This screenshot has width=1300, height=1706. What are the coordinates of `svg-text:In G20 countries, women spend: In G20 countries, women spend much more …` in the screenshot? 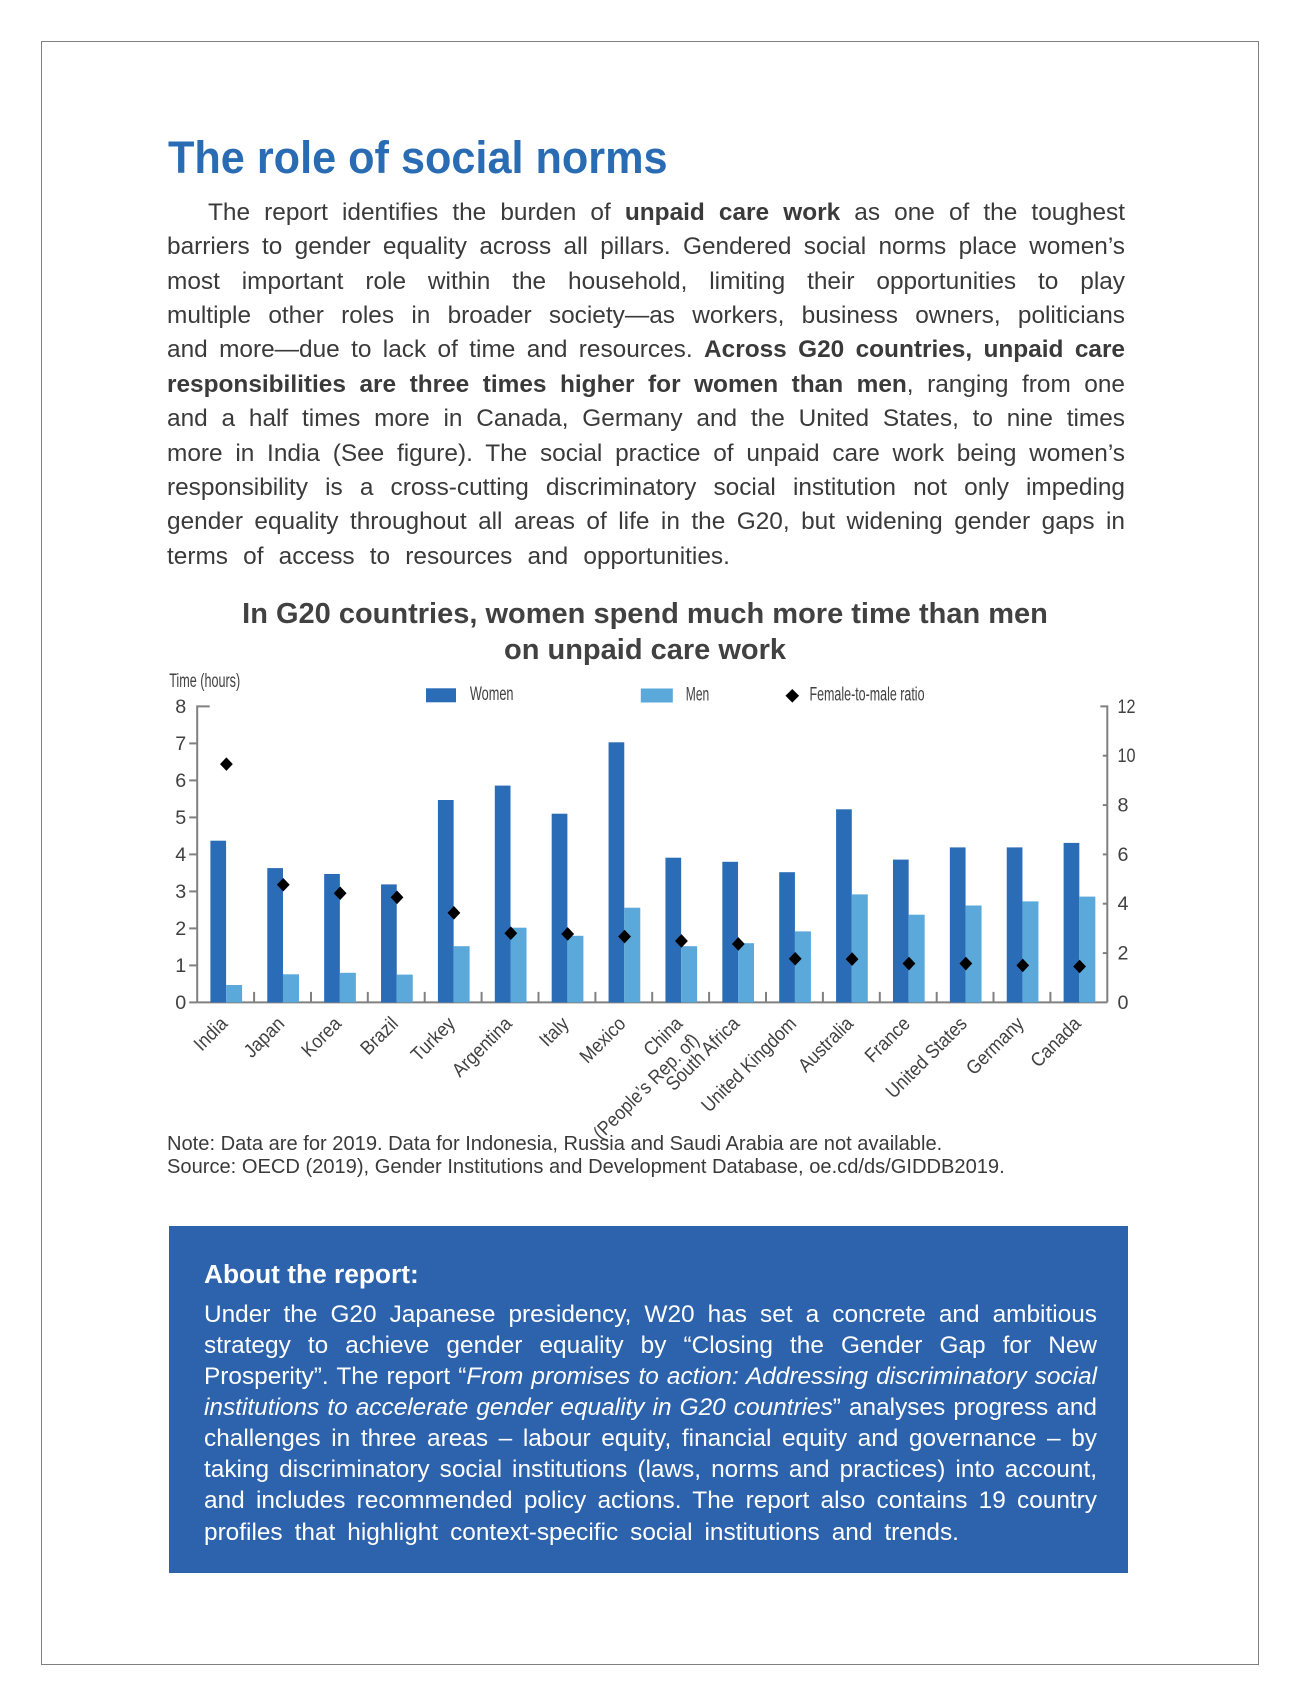 It's located at (645, 614).